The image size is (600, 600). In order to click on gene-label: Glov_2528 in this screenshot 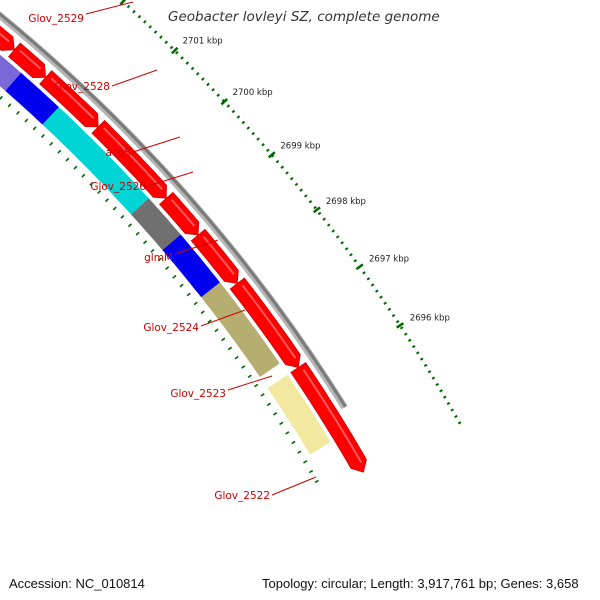, I will do `click(82, 87)`.